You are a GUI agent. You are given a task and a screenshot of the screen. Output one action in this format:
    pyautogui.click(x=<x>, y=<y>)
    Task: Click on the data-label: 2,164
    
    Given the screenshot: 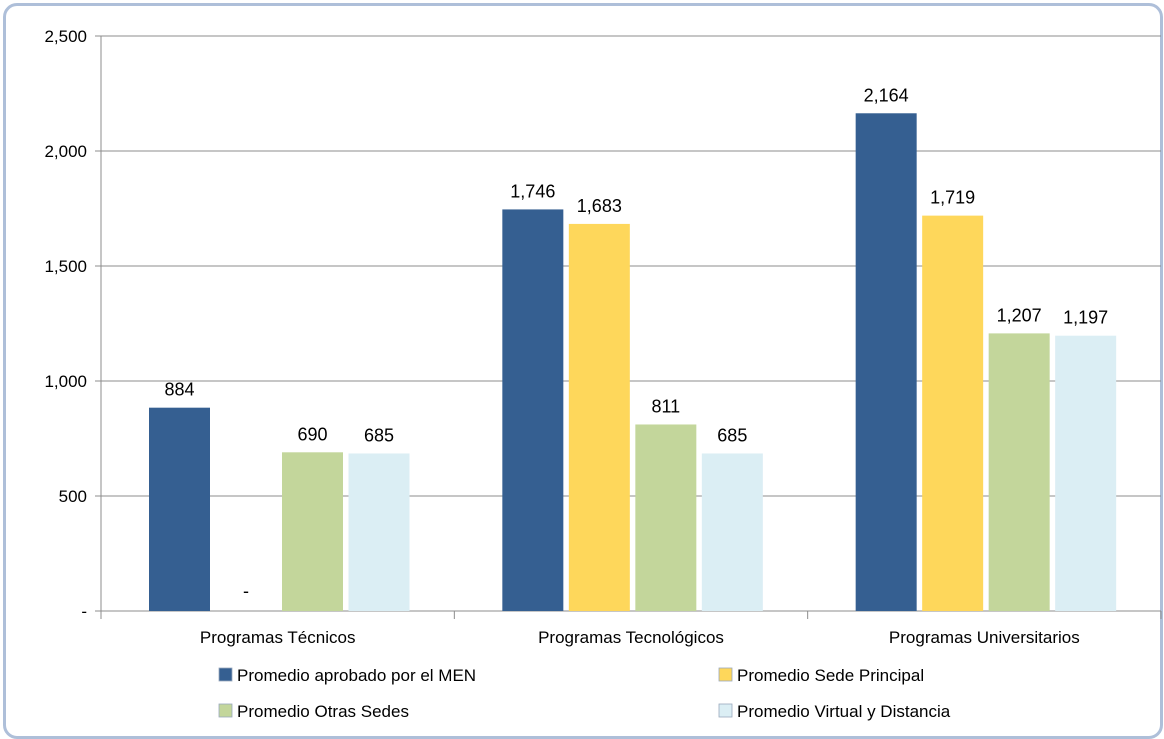 What is the action you would take?
    pyautogui.click(x=886, y=95)
    